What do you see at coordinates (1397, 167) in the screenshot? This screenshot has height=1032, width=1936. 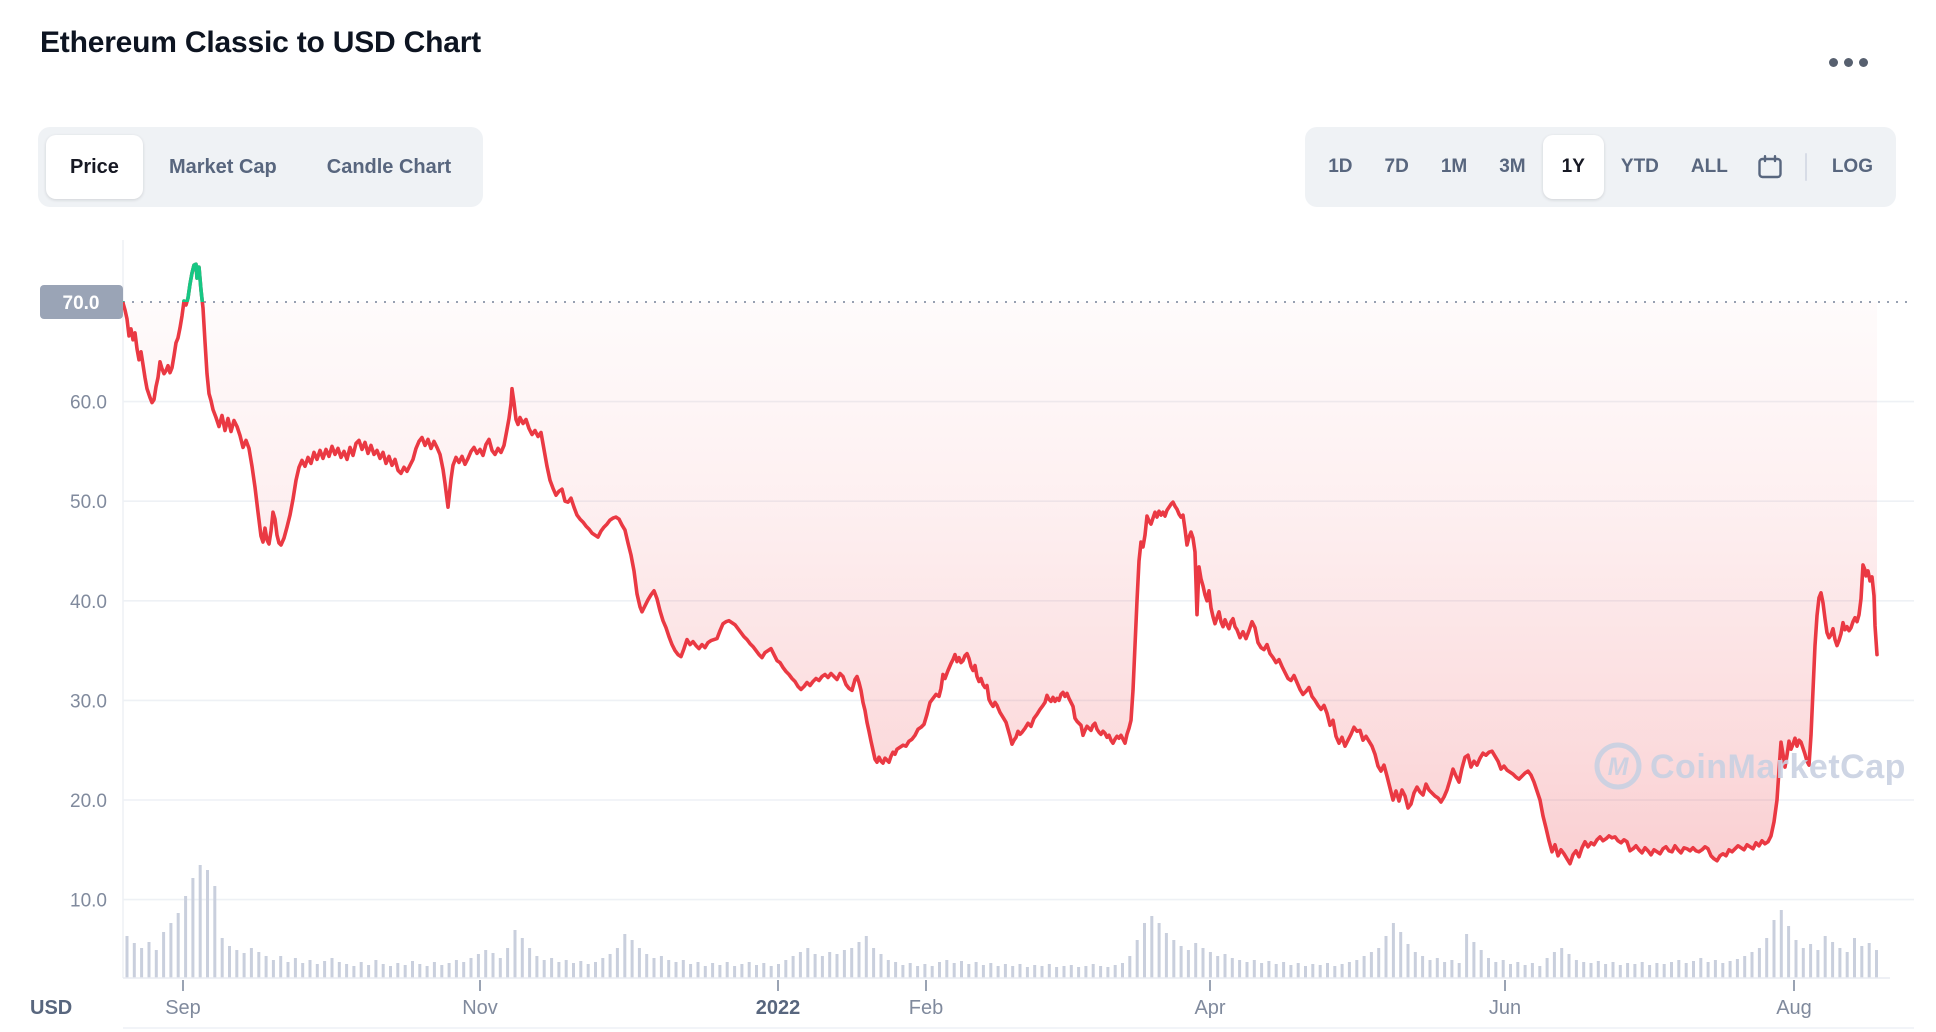 I see `range-7d: 7D` at bounding box center [1397, 167].